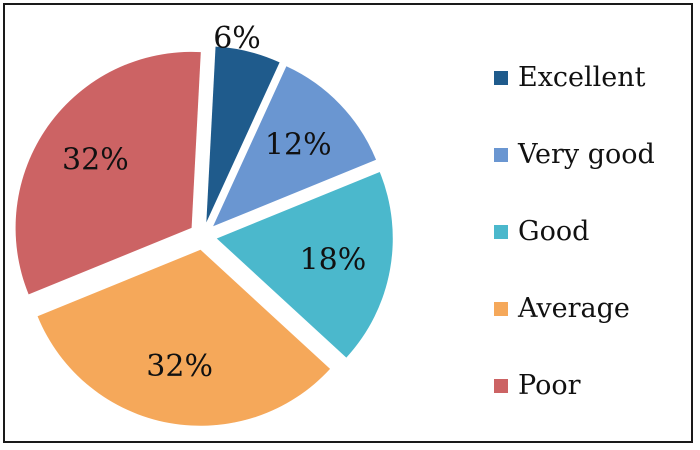 The height and width of the screenshot is (450, 700). I want to click on pie-slice-poor, so click(108, 173).